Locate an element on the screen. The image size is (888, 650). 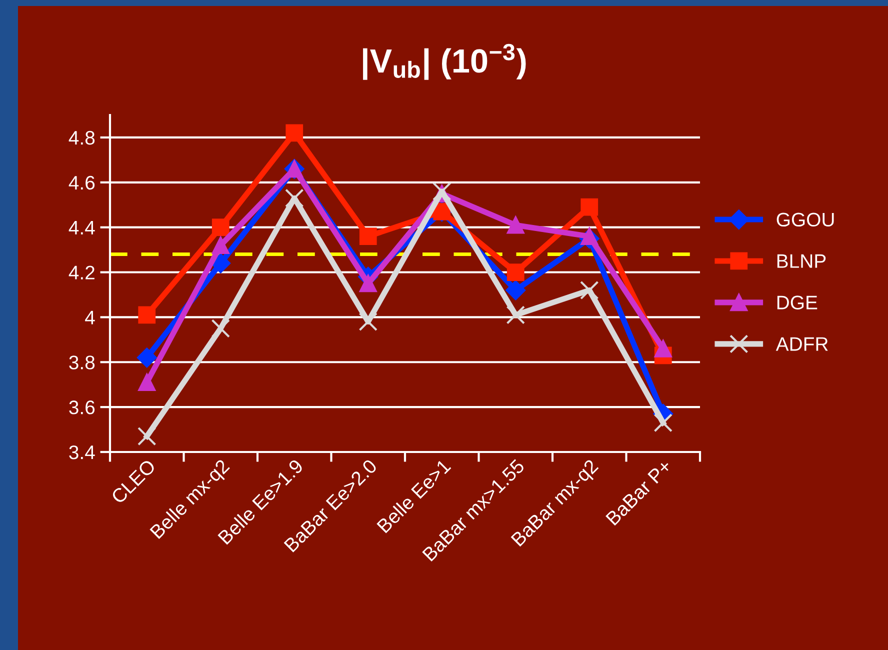
y-tick-label: 3.8 is located at coordinates (82, 363).